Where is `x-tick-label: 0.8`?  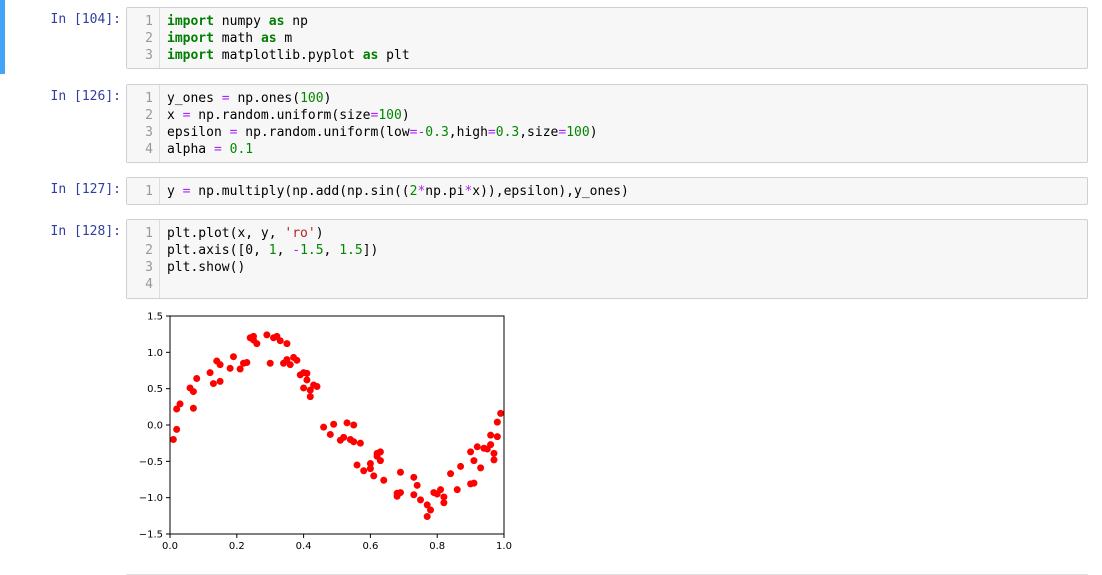 x-tick-label: 0.8 is located at coordinates (437, 546).